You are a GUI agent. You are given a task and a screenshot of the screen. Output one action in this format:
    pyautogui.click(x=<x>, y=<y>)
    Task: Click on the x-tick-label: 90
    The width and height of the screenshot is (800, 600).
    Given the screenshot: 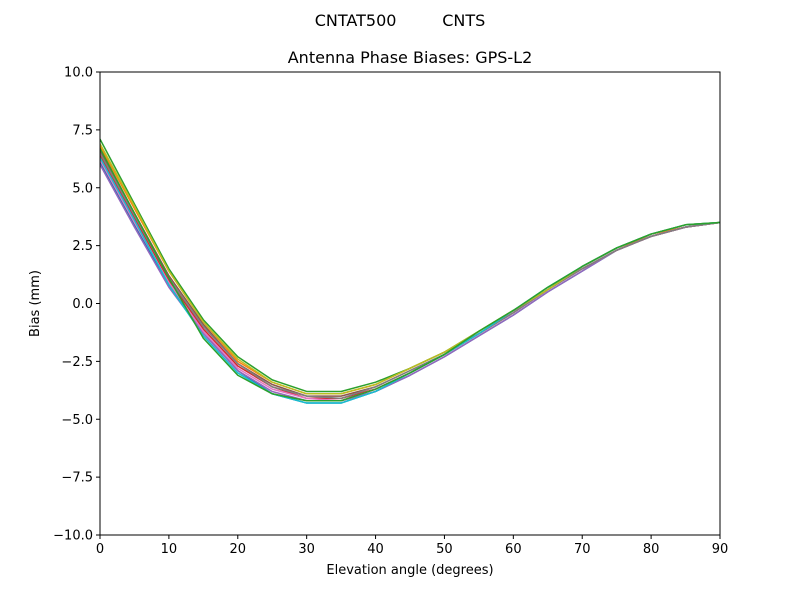 What is the action you would take?
    pyautogui.click(x=720, y=549)
    